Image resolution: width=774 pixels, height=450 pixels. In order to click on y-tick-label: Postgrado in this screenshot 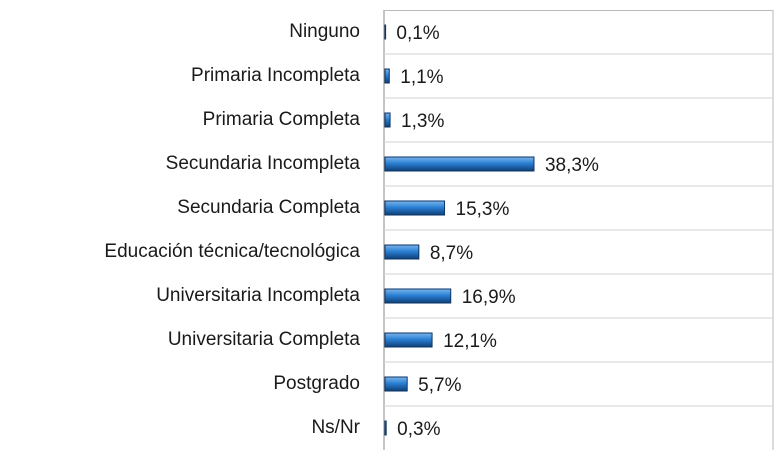, I will do `click(316, 383)`.